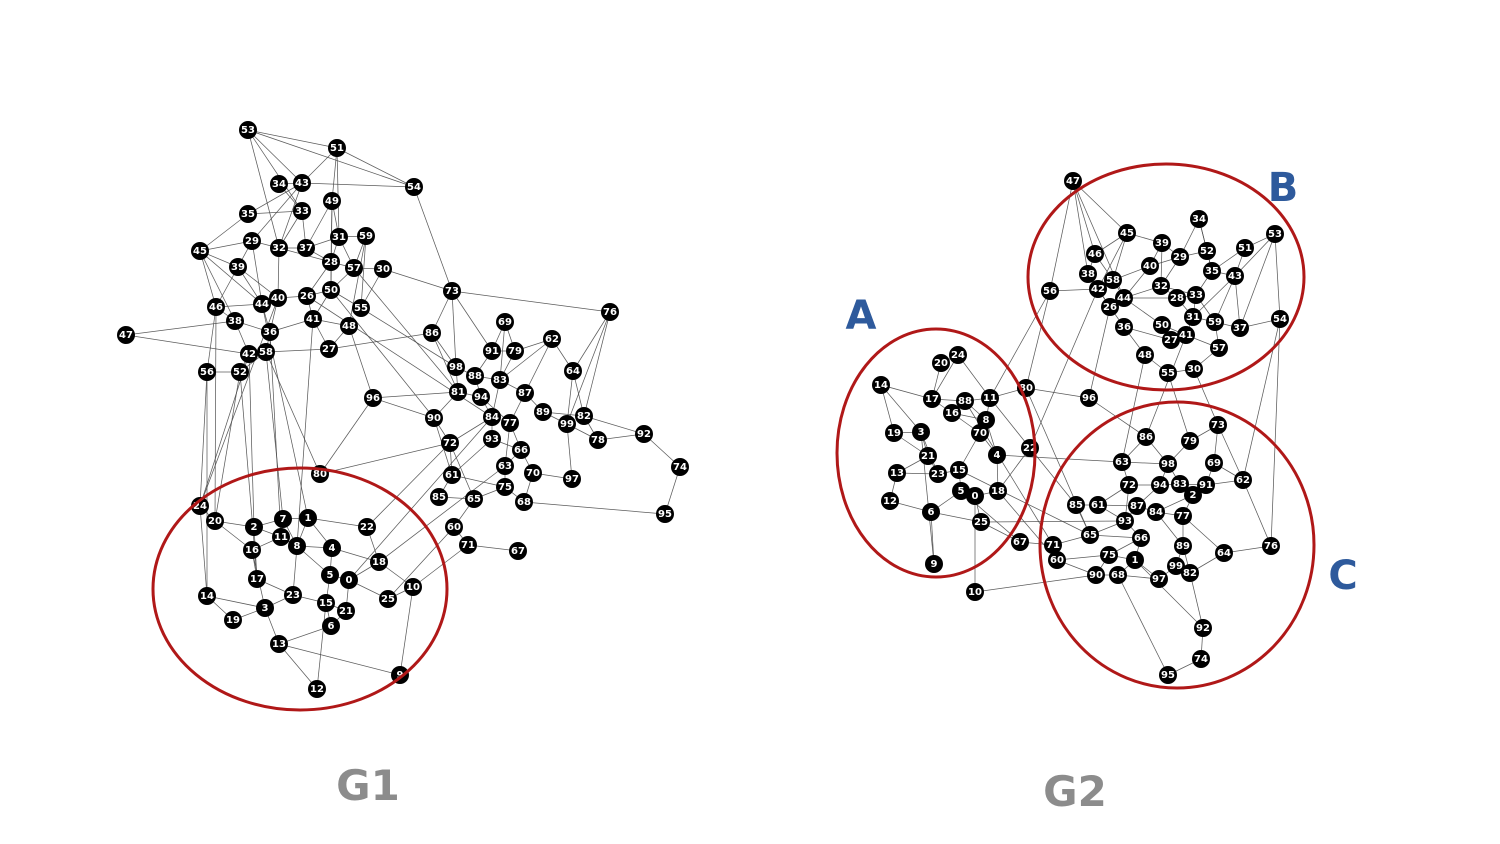 The width and height of the screenshot is (1500, 844). Describe the element at coordinates (505, 322) in the screenshot. I see `graph-node: 69` at that location.